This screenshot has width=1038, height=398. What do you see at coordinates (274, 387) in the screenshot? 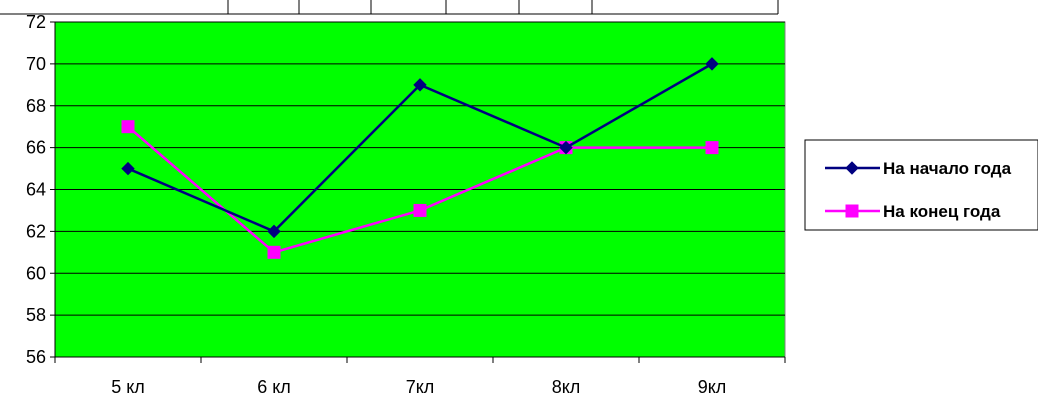
I see `x-tick-label: 6 кл` at bounding box center [274, 387].